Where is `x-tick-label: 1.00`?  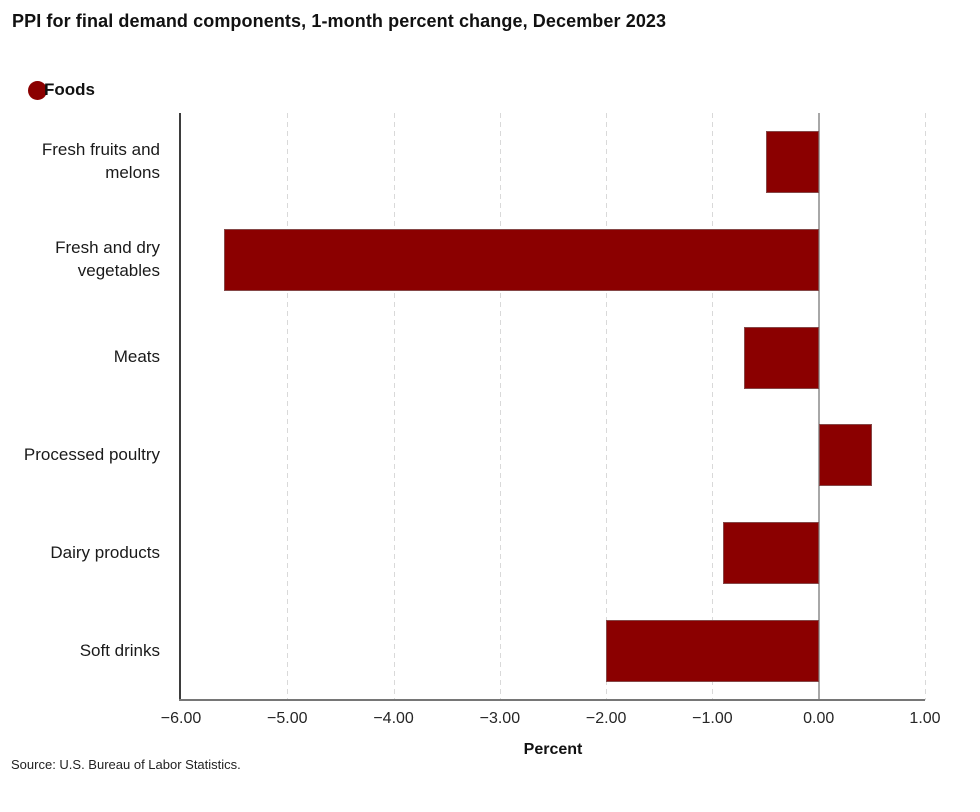
x-tick-label: 1.00 is located at coordinates (925, 718).